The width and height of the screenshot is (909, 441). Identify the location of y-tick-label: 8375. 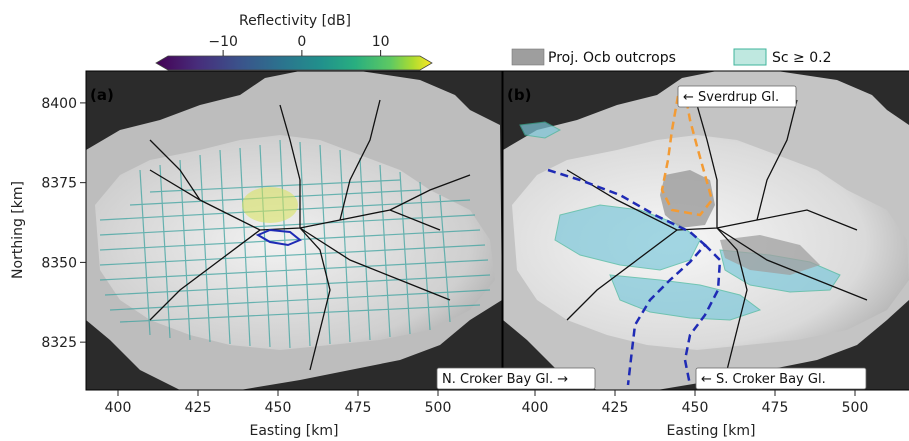
(59, 184).